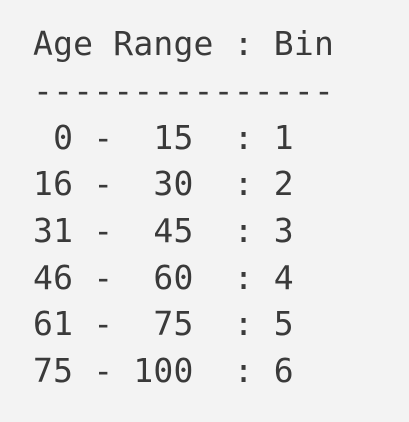 The width and height of the screenshot is (409, 422). What do you see at coordinates (163, 183) in the screenshot?
I see `table-row: 16 - 30 : 2` at bounding box center [163, 183].